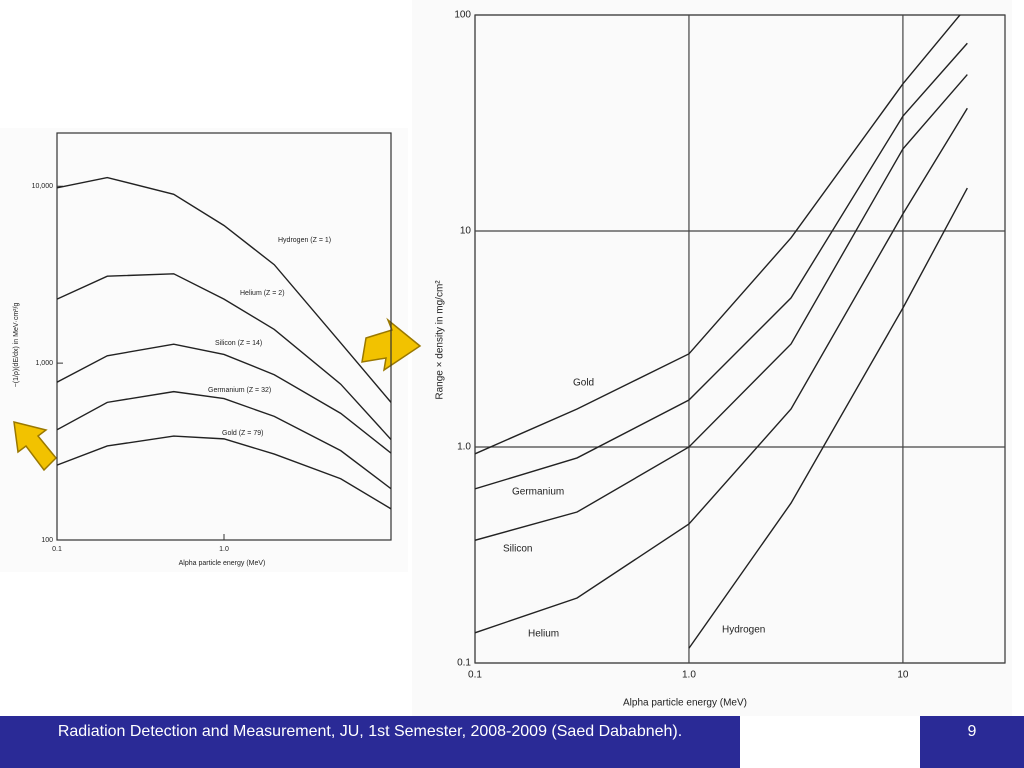 Image resolution: width=1024 pixels, height=768 pixels. I want to click on series-label: Gold (Z = 79), so click(242, 433).